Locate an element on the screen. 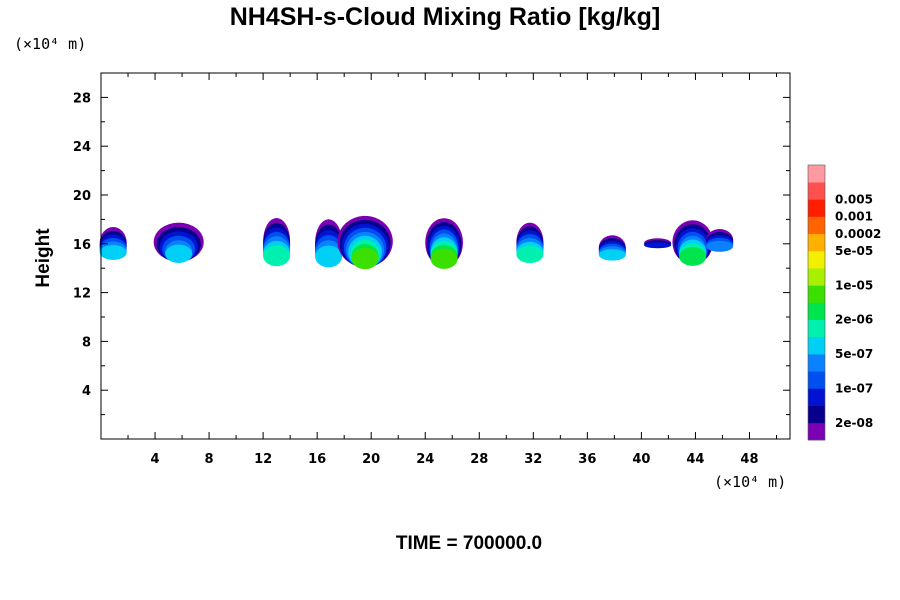 Image resolution: width=900 pixels, height=600 pixels. colorbar-tick-label: 0.001 is located at coordinates (854, 217).